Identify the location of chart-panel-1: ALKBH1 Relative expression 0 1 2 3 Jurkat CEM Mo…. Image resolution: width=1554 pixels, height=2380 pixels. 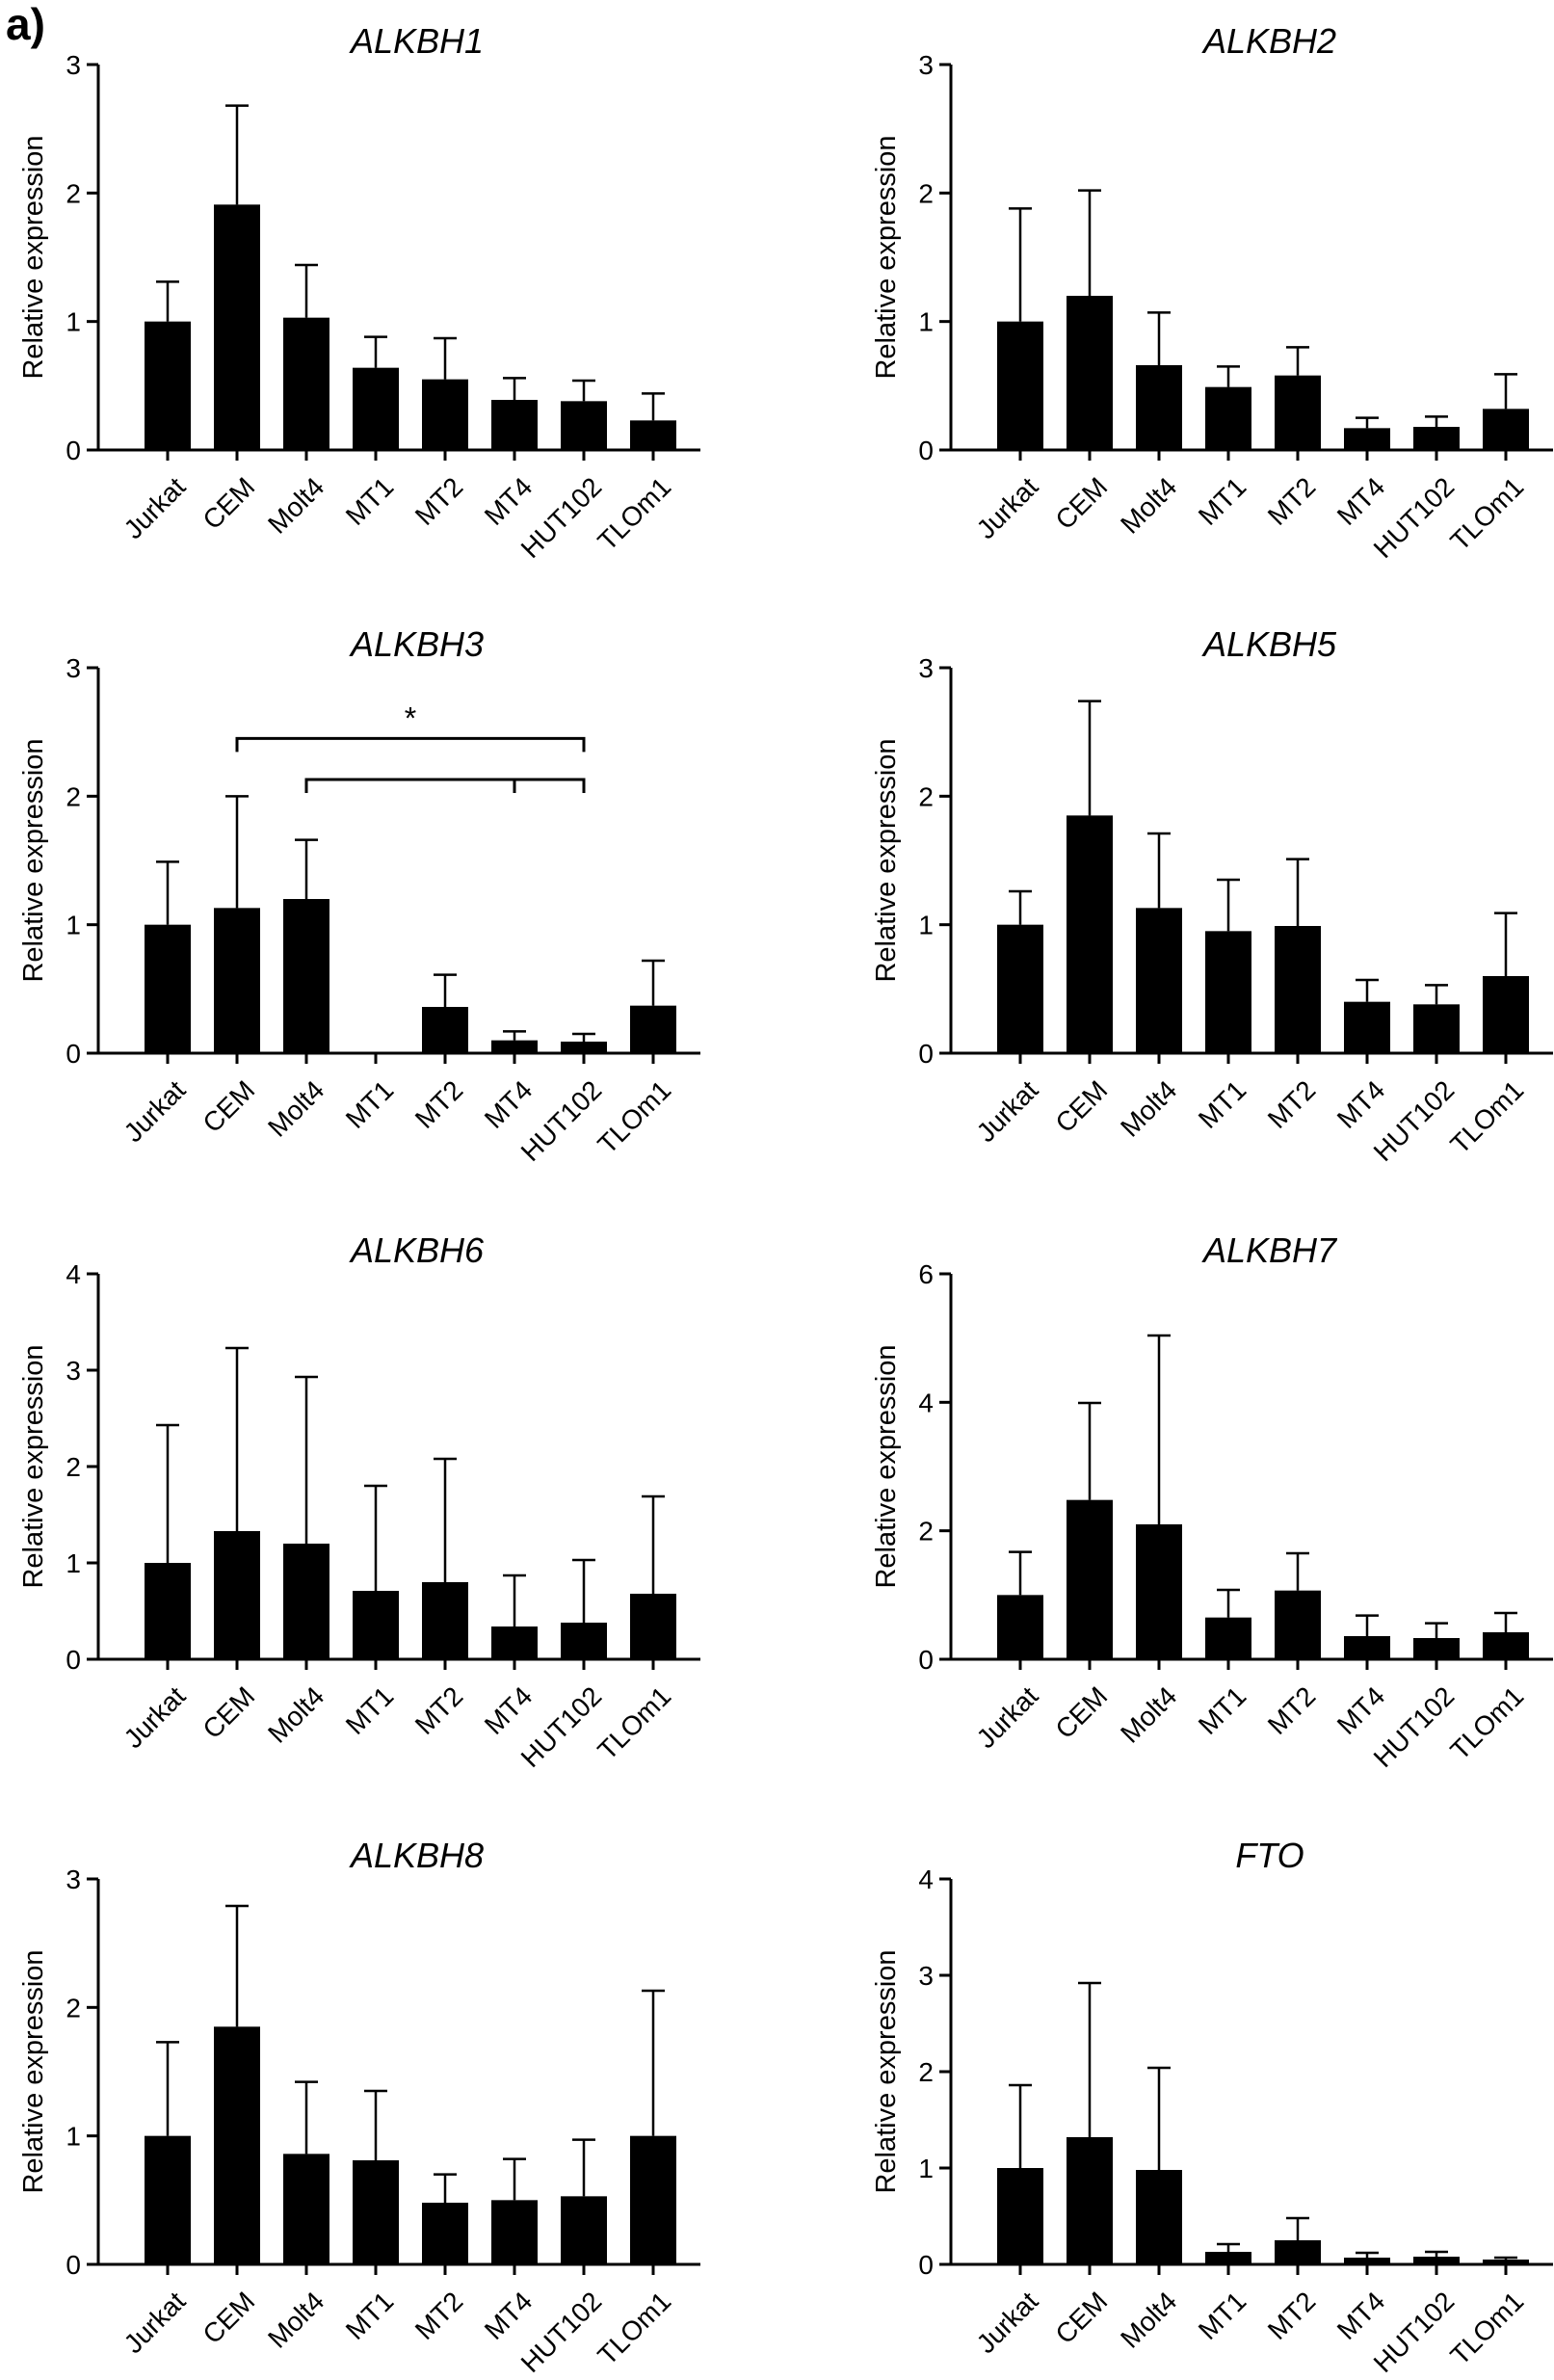
(359, 292).